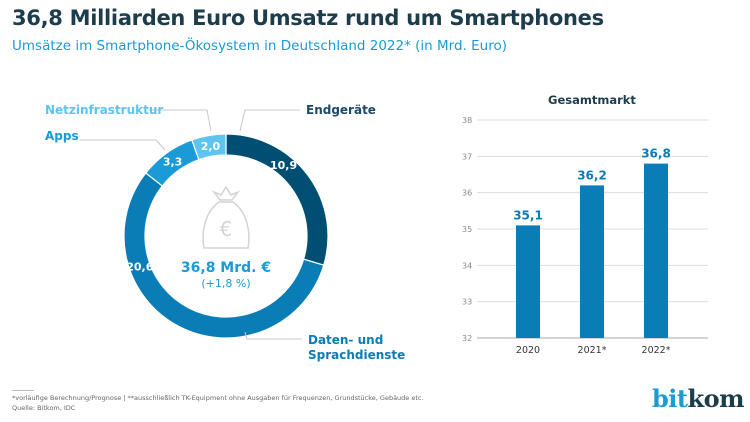 The image size is (750, 422). What do you see at coordinates (656, 350) in the screenshot?
I see `x-tick-label: 2022*` at bounding box center [656, 350].